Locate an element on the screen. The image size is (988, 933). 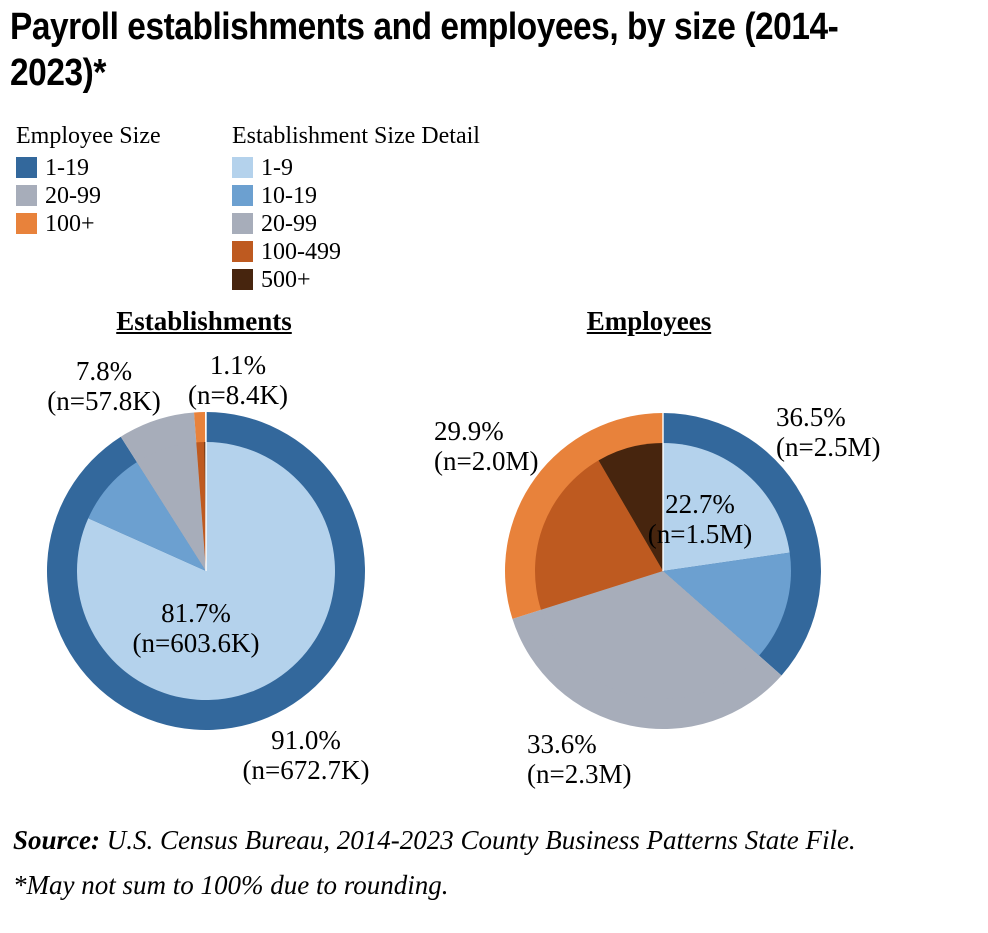
employees-chart-title: Employees is located at coordinates (649, 321).